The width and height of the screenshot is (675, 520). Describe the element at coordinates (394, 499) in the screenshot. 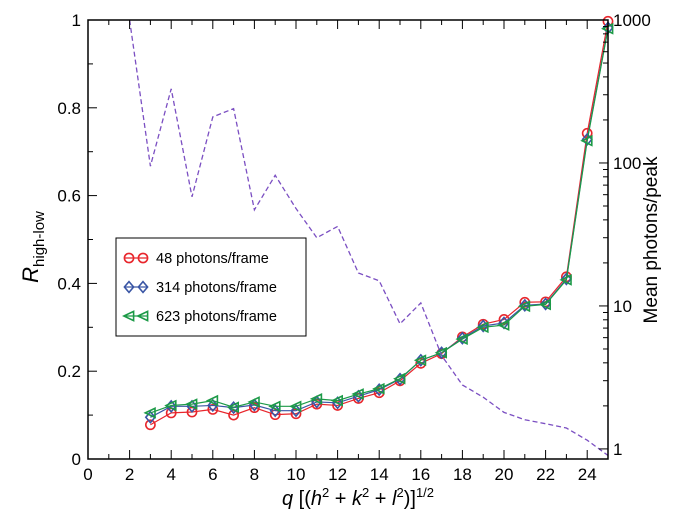

I see `x-axis-label-part: l` at that location.